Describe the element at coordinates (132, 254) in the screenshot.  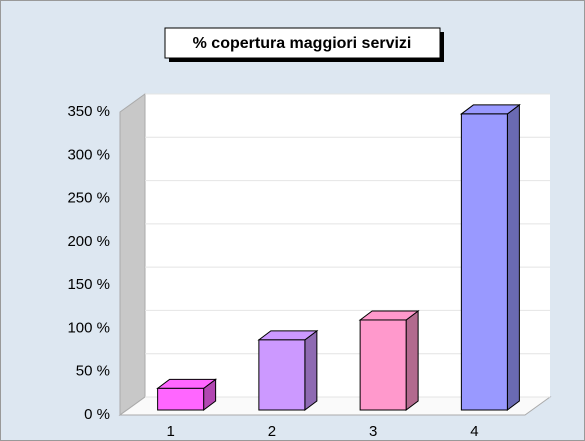
I see `side-wall` at that location.